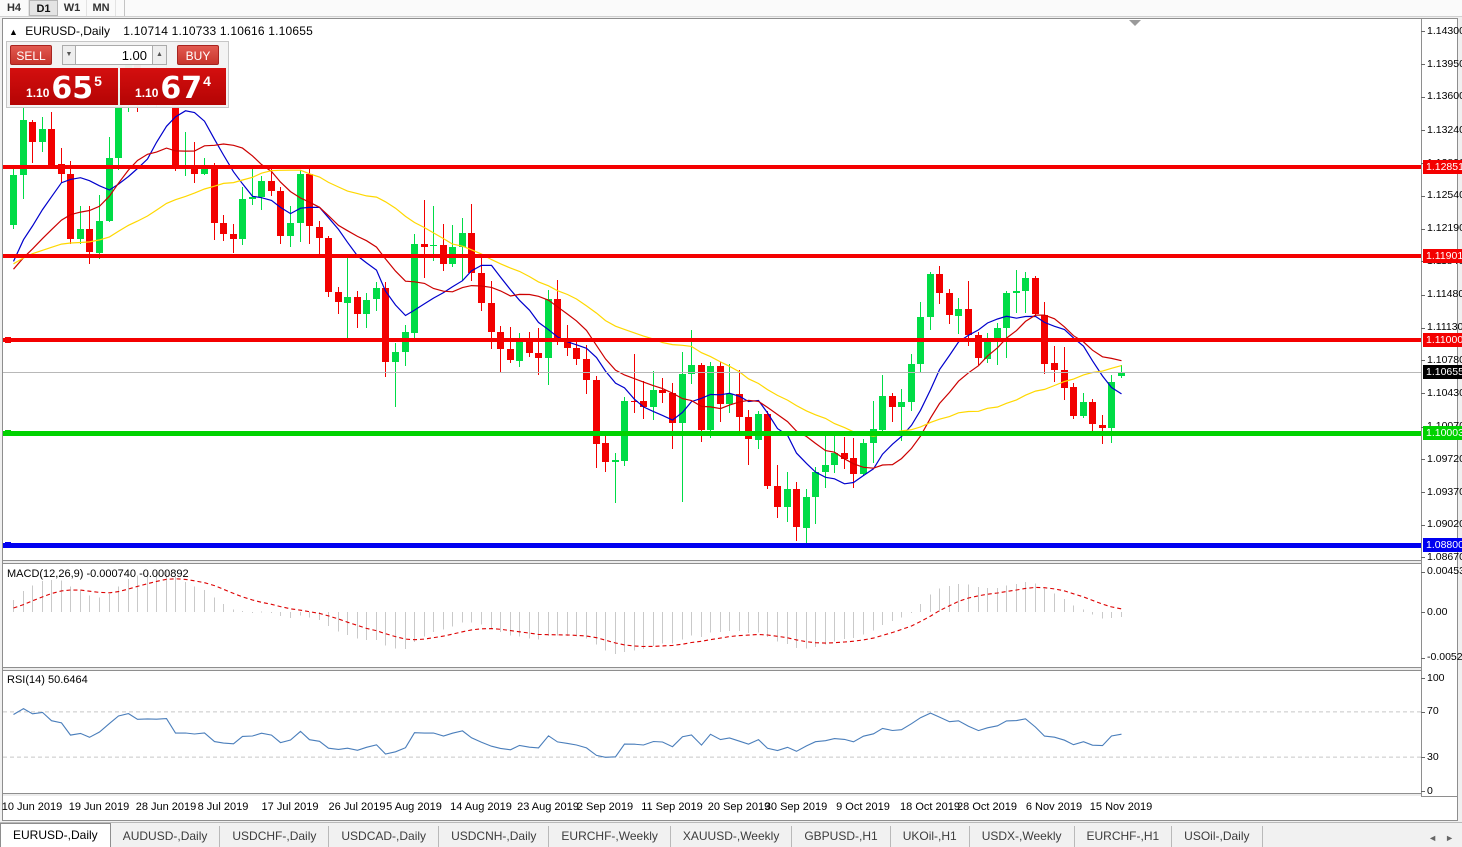 This screenshot has width=1462, height=847. Describe the element at coordinates (481, 807) in the screenshot. I see `date-label: 14 Aug 2019` at that location.